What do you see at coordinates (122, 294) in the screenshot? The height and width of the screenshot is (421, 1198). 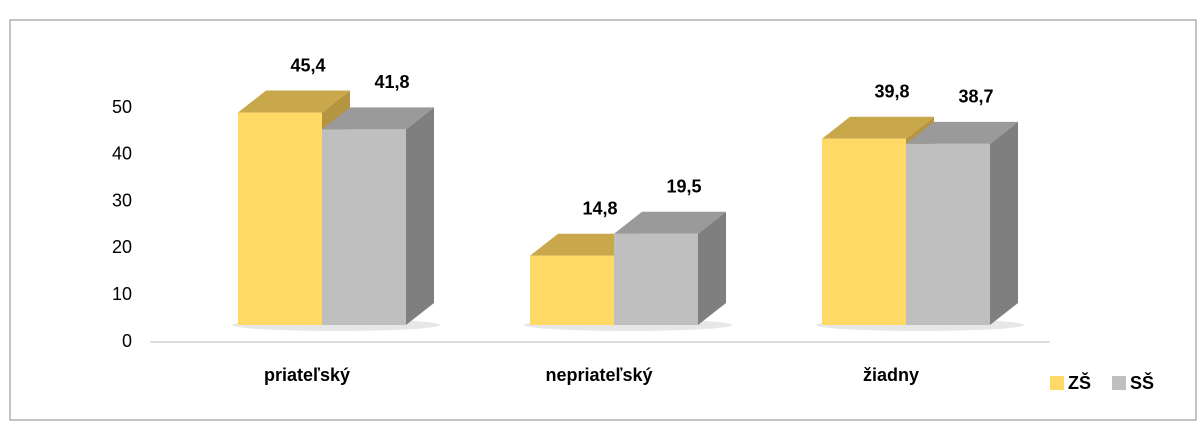 I see `y-tick-label: 10` at bounding box center [122, 294].